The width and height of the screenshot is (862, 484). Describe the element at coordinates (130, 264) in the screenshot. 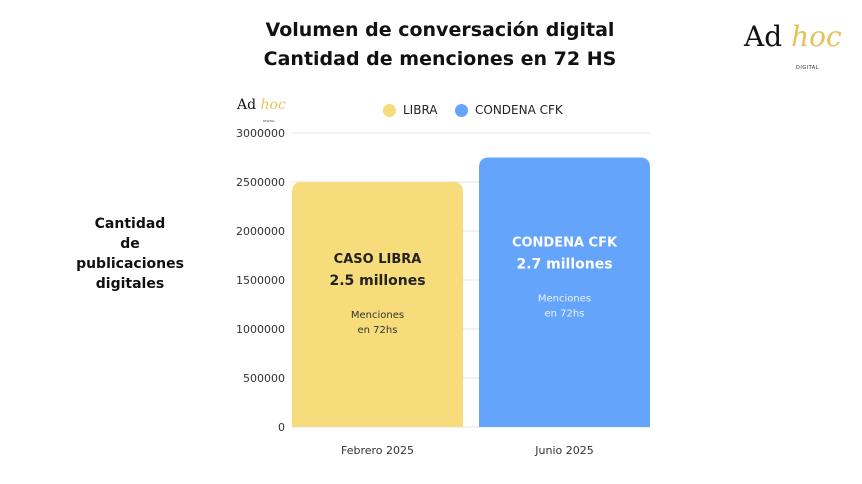

I see `y-axis-title-line: publicaciones` at that location.